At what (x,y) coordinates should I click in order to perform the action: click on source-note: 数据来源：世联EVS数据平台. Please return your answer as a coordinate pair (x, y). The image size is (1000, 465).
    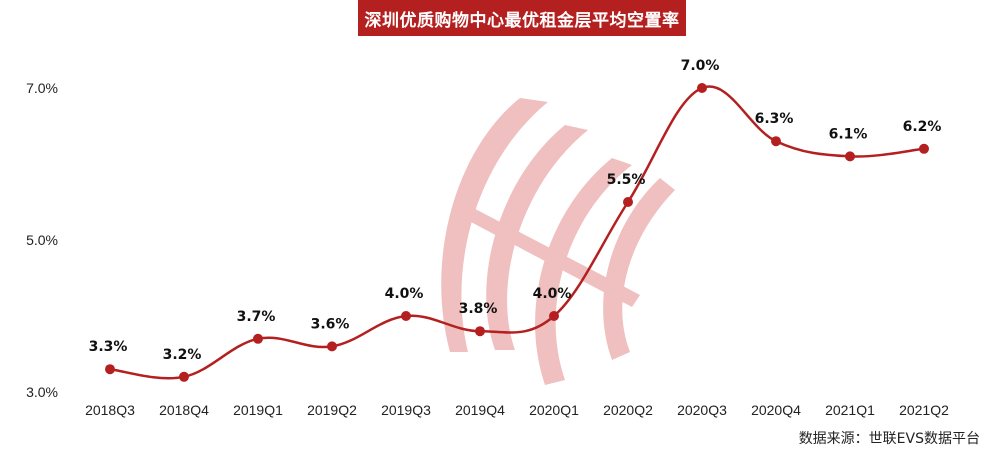
    Looking at the image, I should click on (889, 439).